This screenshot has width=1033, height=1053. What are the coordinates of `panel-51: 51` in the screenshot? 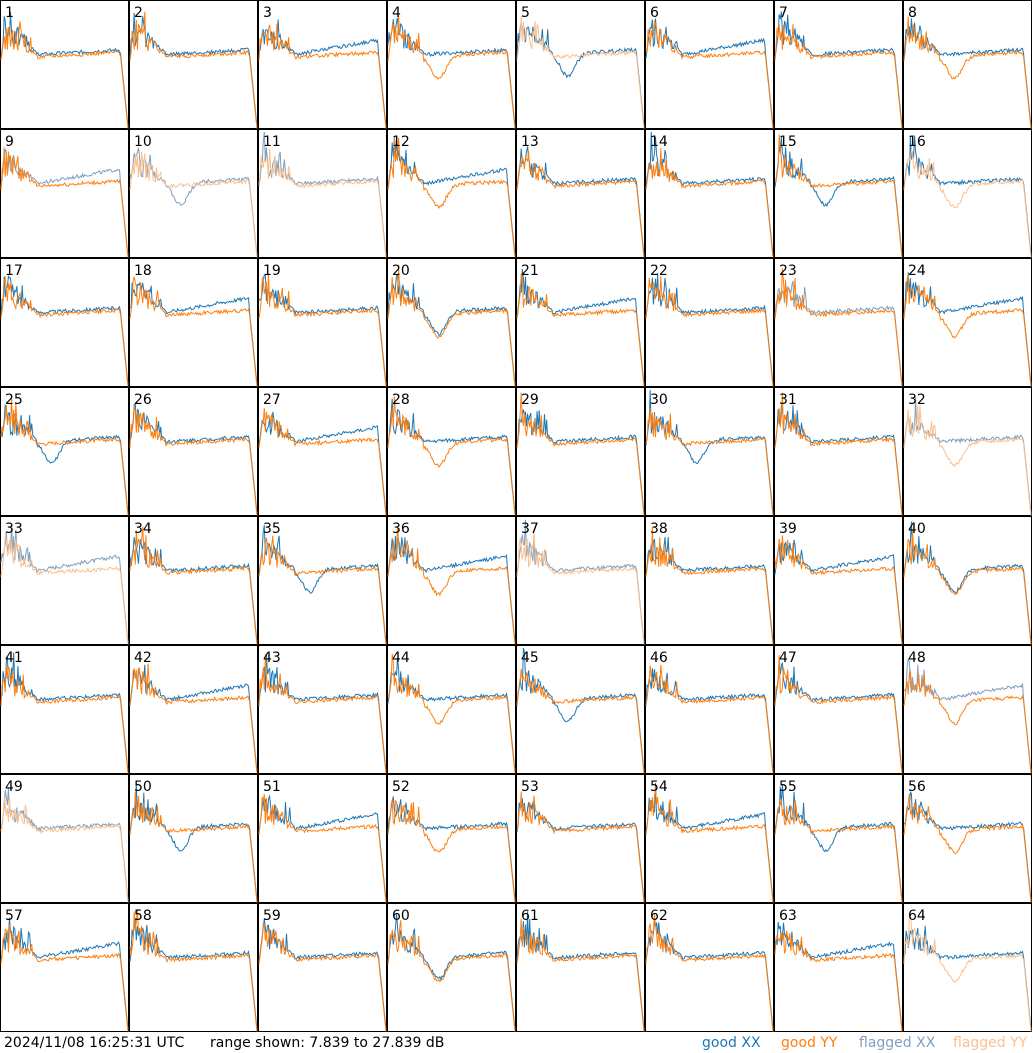 It's located at (322, 838).